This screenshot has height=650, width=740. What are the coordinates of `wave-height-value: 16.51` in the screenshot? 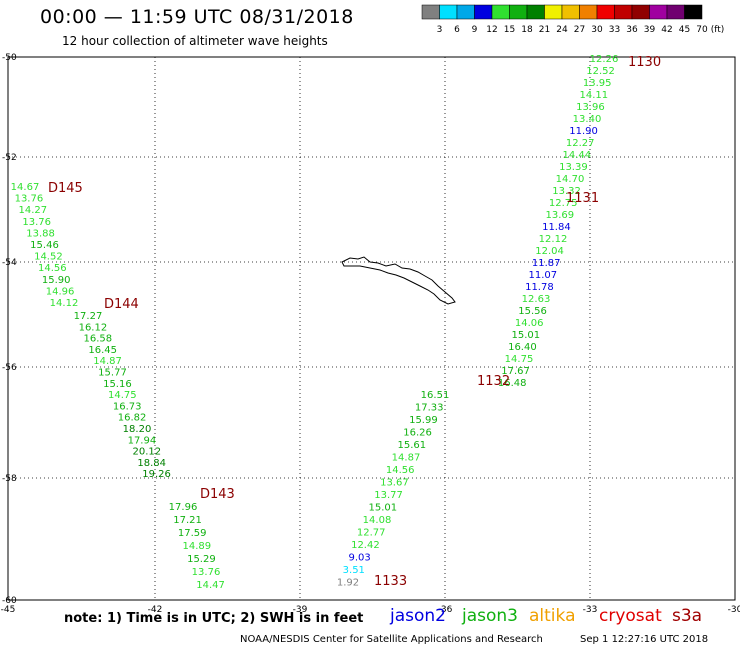 It's located at (435, 395).